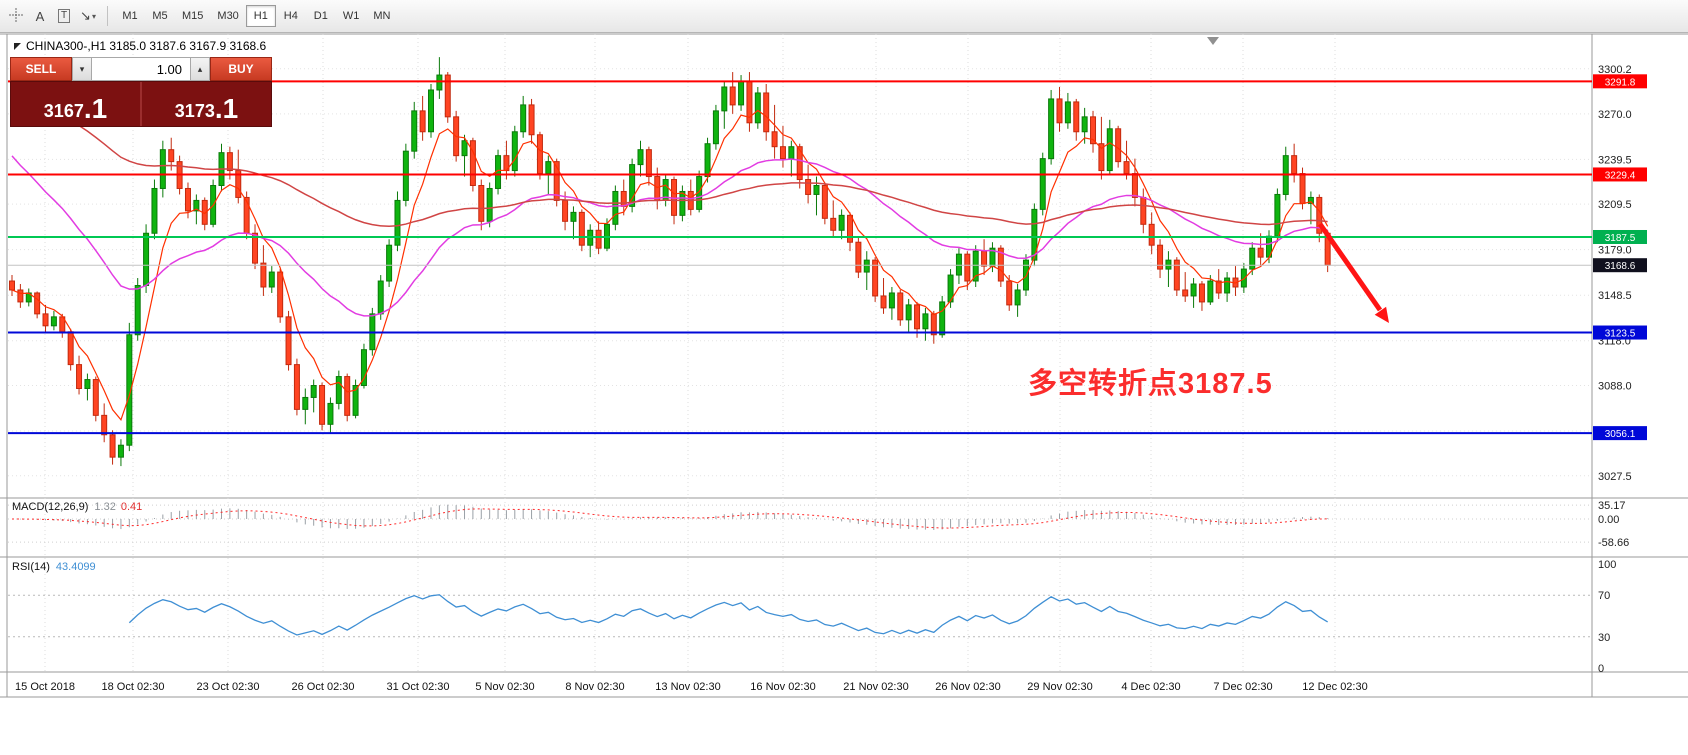 This screenshot has width=1688, height=755. What do you see at coordinates (1620, 82) in the screenshot?
I see `svg-text: 3291.8` at bounding box center [1620, 82].